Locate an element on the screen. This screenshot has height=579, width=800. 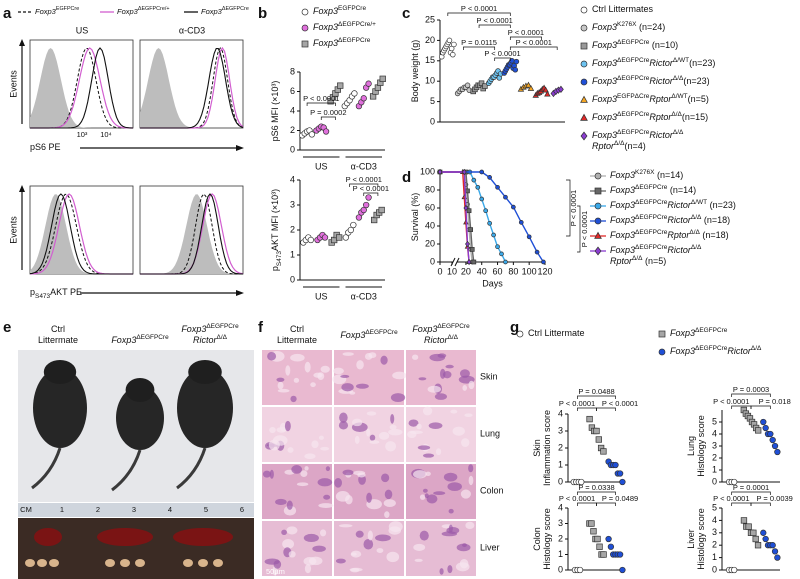
lymph-node is located at coordinates (54, 563).